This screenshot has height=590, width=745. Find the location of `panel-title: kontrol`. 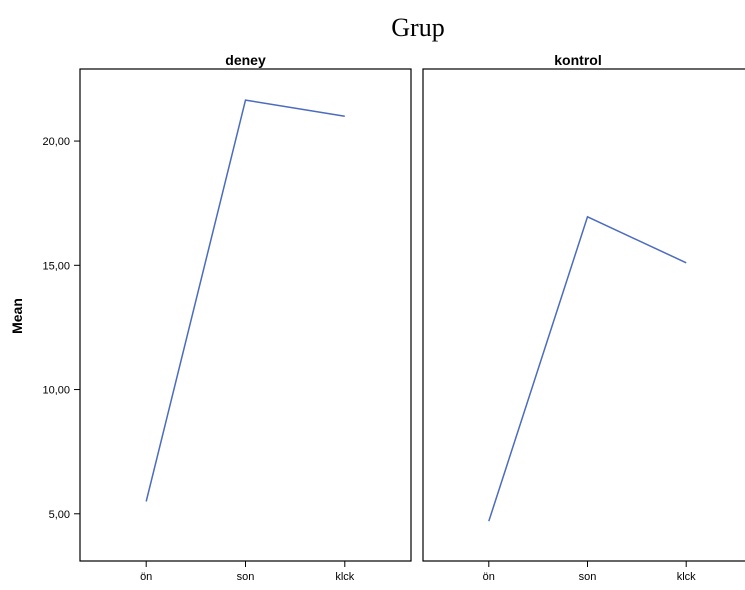

panel-title: kontrol is located at coordinates (577, 60).